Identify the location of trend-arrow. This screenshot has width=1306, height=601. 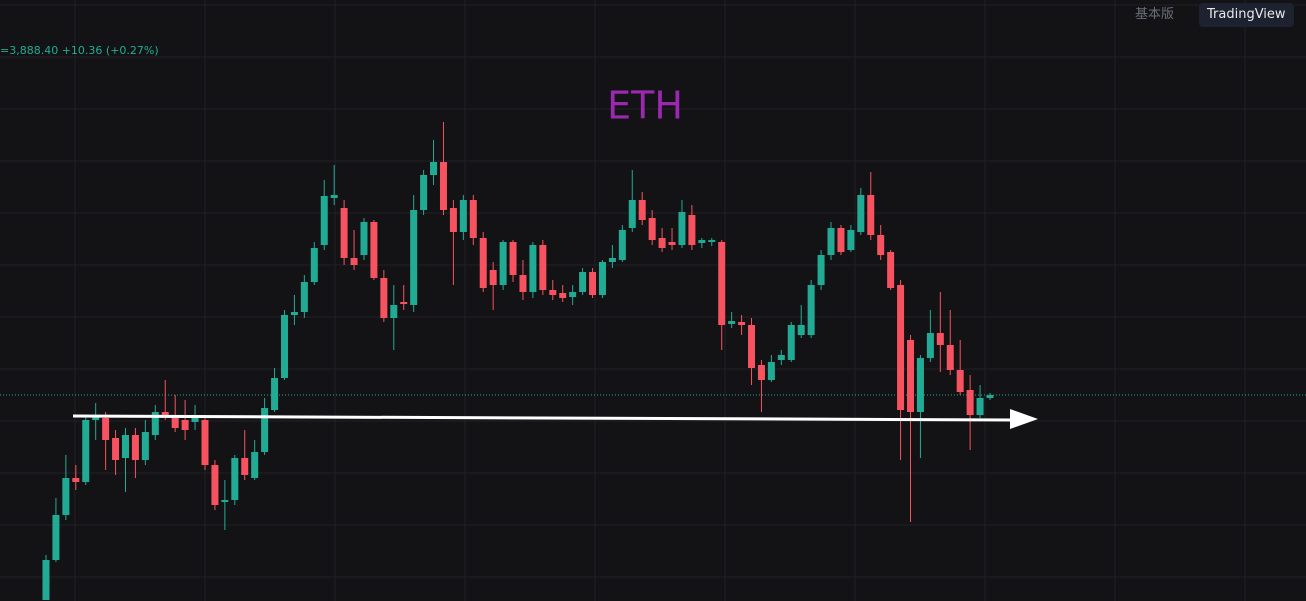
(555, 419).